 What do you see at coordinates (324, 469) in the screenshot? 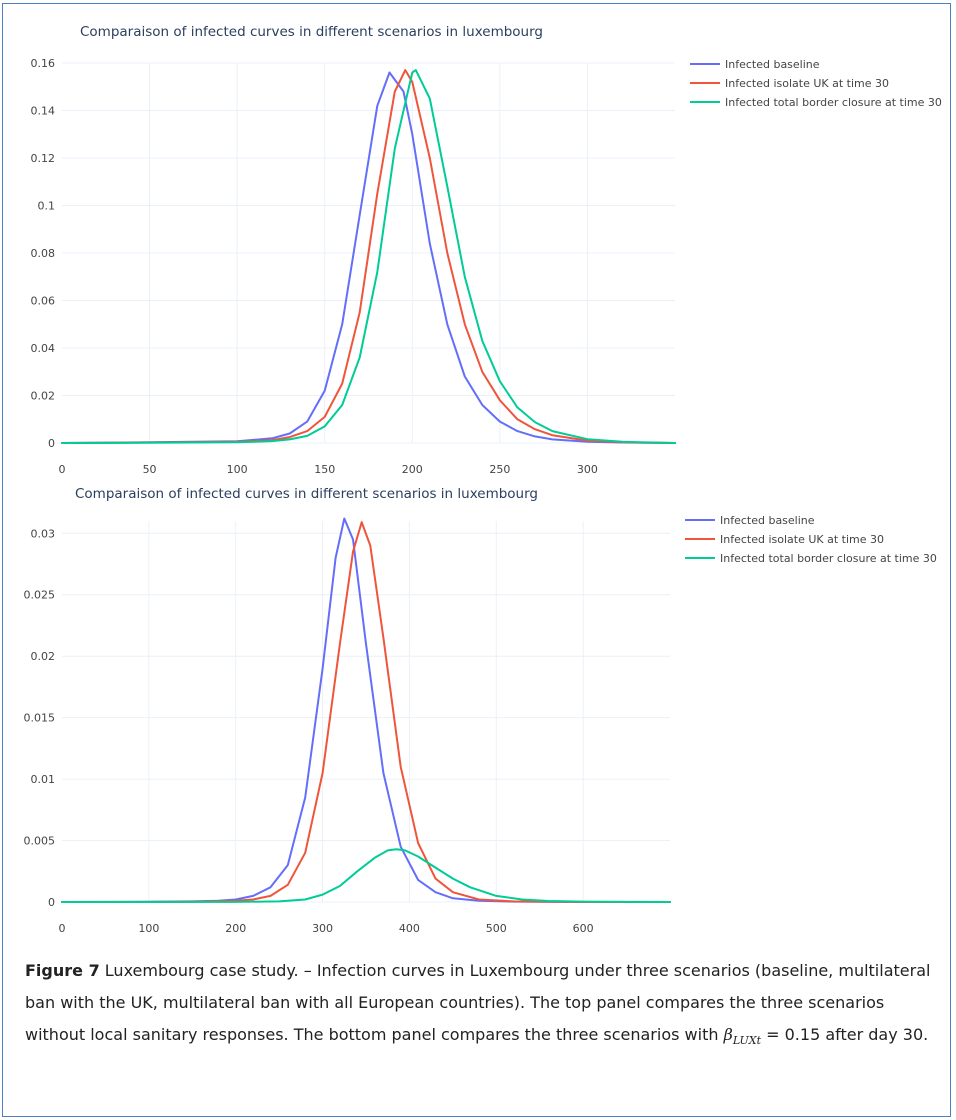
I see `x-tick-label: 150` at bounding box center [324, 469].